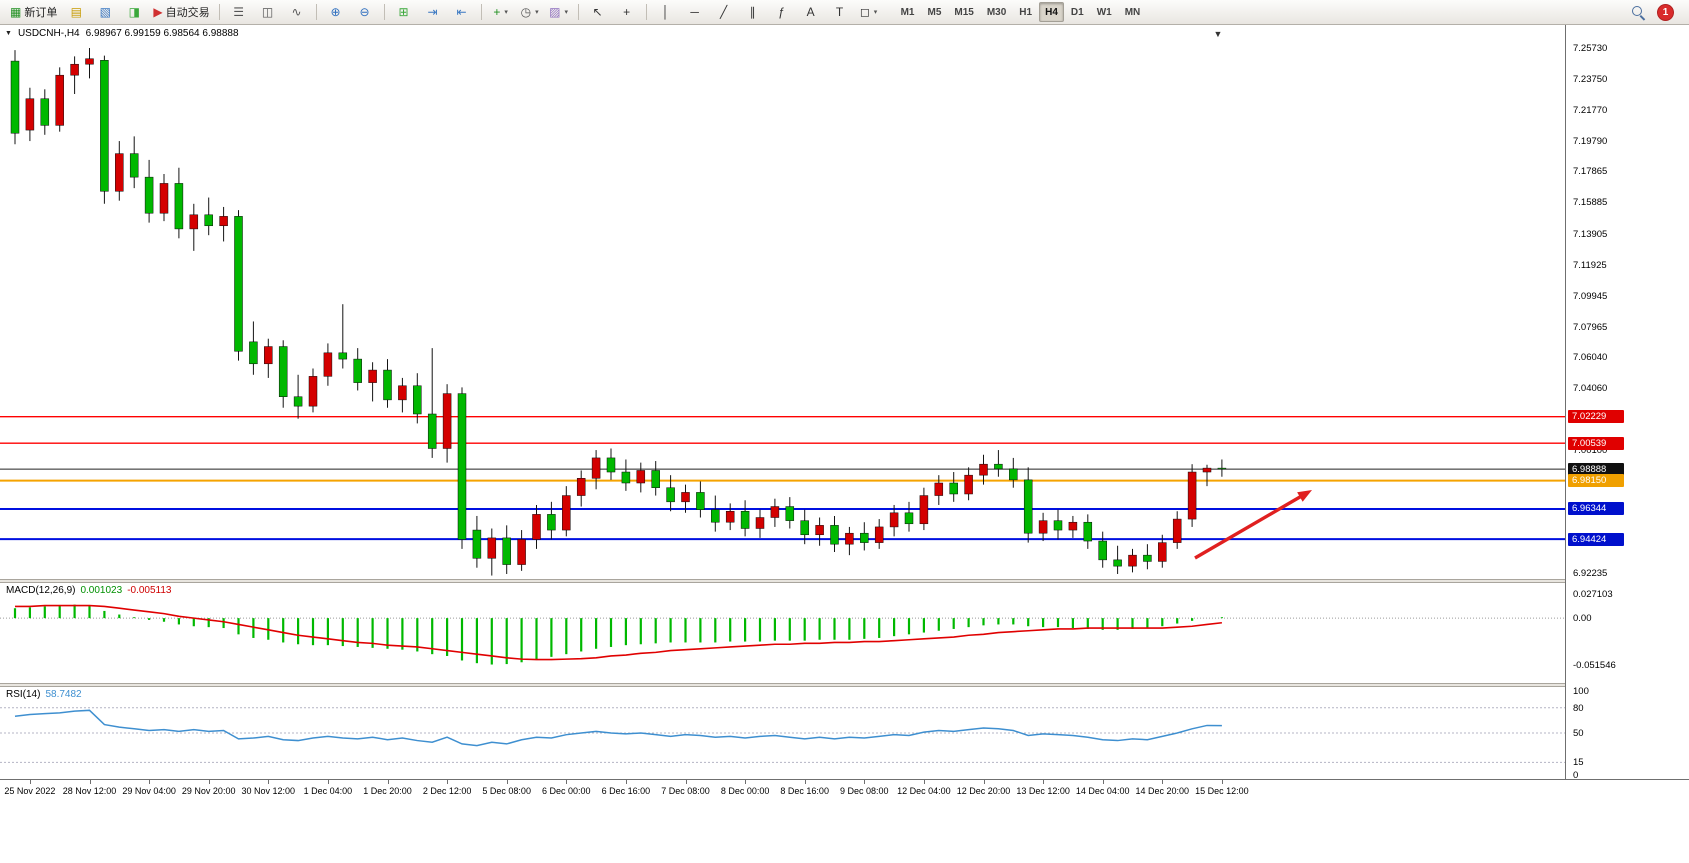 Image resolution: width=1689 pixels, height=863 pixels. I want to click on level-price-tag: 7.00539, so click(1596, 443).